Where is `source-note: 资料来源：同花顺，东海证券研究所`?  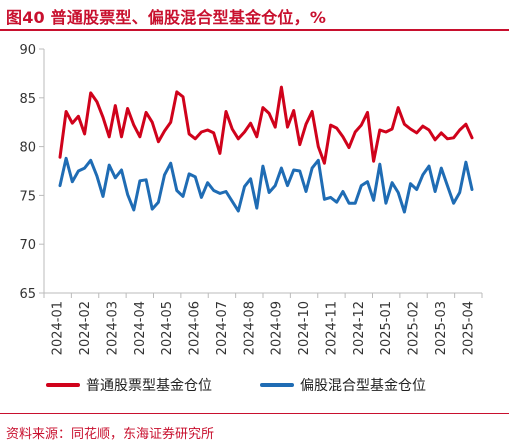
source-note: 资料来源：同花顺，东海证券研究所 is located at coordinates (110, 434).